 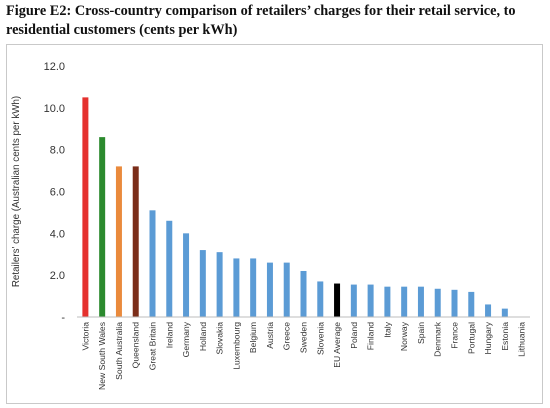 I want to click on x-category-label: Queensland, so click(x=136, y=345).